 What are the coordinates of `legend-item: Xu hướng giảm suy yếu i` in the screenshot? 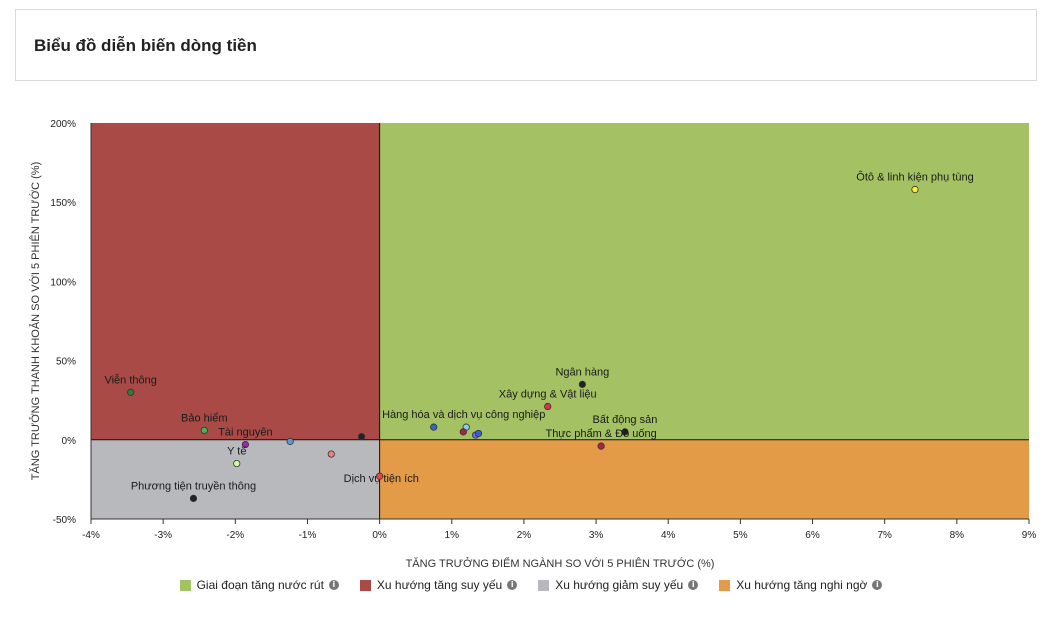 It's located at (618, 585).